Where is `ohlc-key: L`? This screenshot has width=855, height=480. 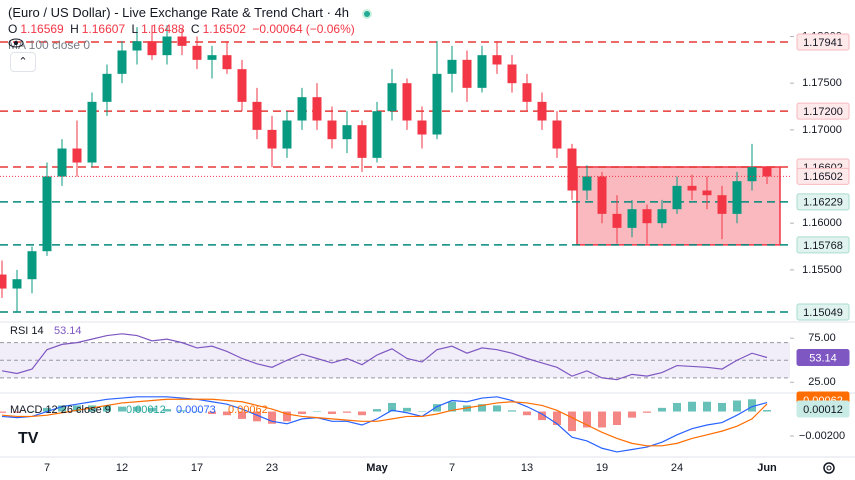
ohlc-key: L is located at coordinates (135, 29).